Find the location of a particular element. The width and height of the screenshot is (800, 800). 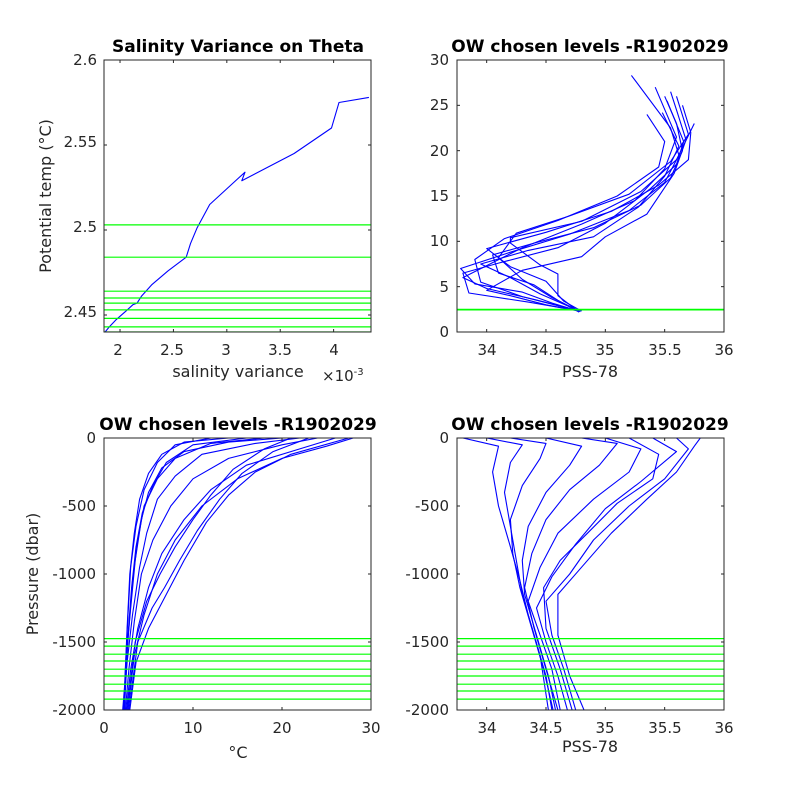

y-tick-label: 30 is located at coordinates (439, 60).